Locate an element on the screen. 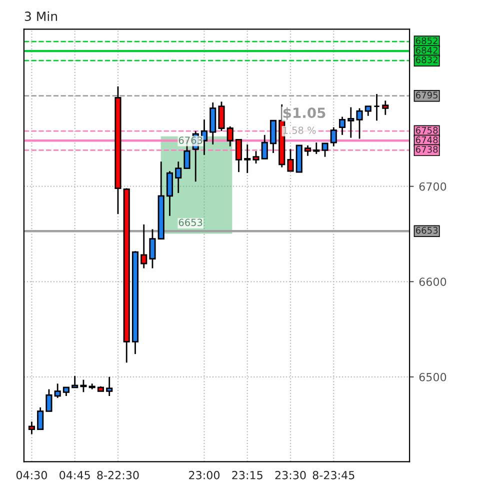  ref-line-label: 6832 is located at coordinates (427, 60).